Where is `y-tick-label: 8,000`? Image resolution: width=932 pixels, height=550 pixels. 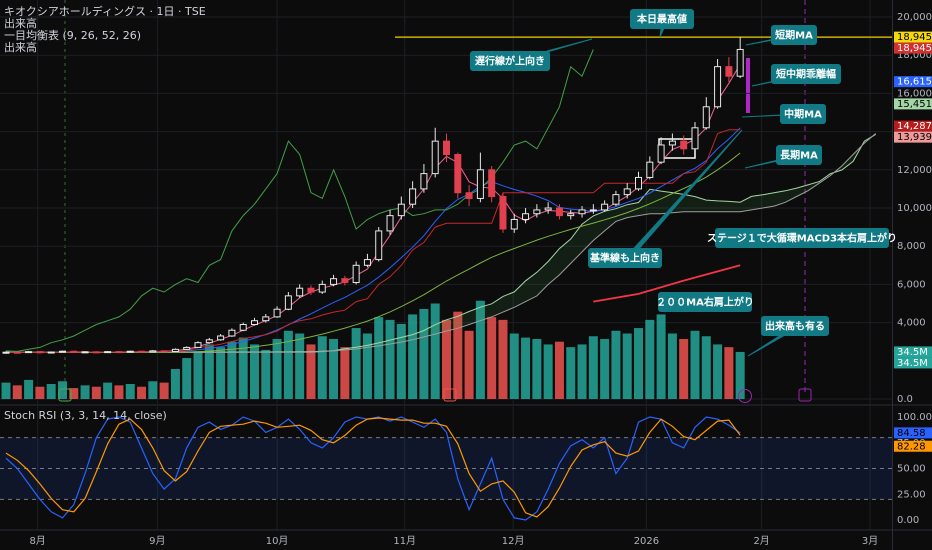
y-tick-label: 8,000 is located at coordinates (911, 246).